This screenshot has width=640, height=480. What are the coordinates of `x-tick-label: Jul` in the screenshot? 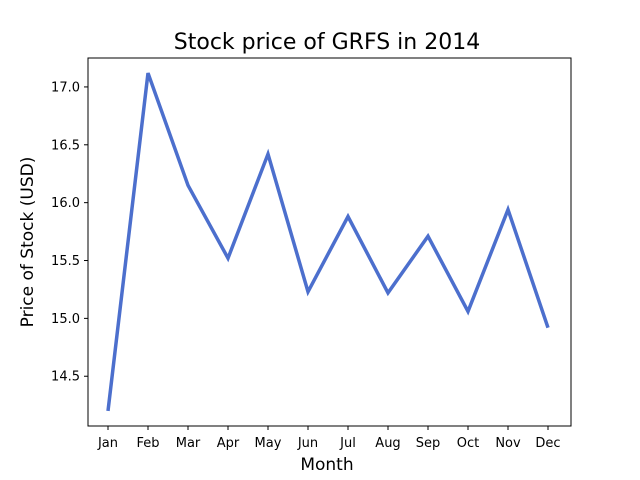 It's located at (347, 443).